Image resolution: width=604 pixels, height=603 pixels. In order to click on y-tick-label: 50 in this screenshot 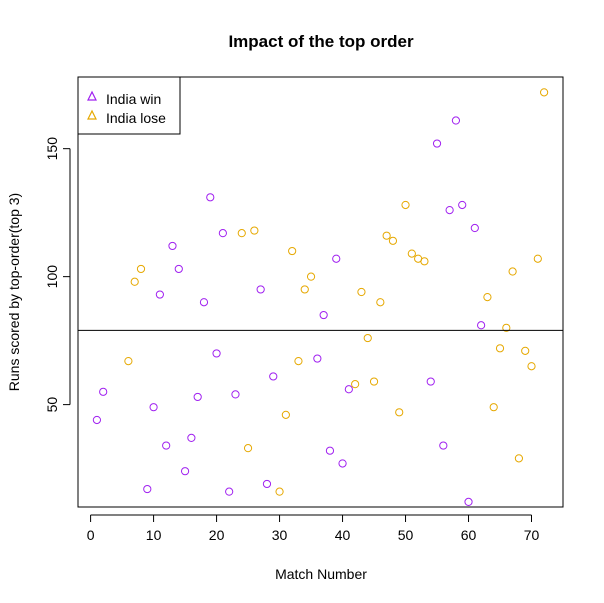, I will do `click(52, 405)`.